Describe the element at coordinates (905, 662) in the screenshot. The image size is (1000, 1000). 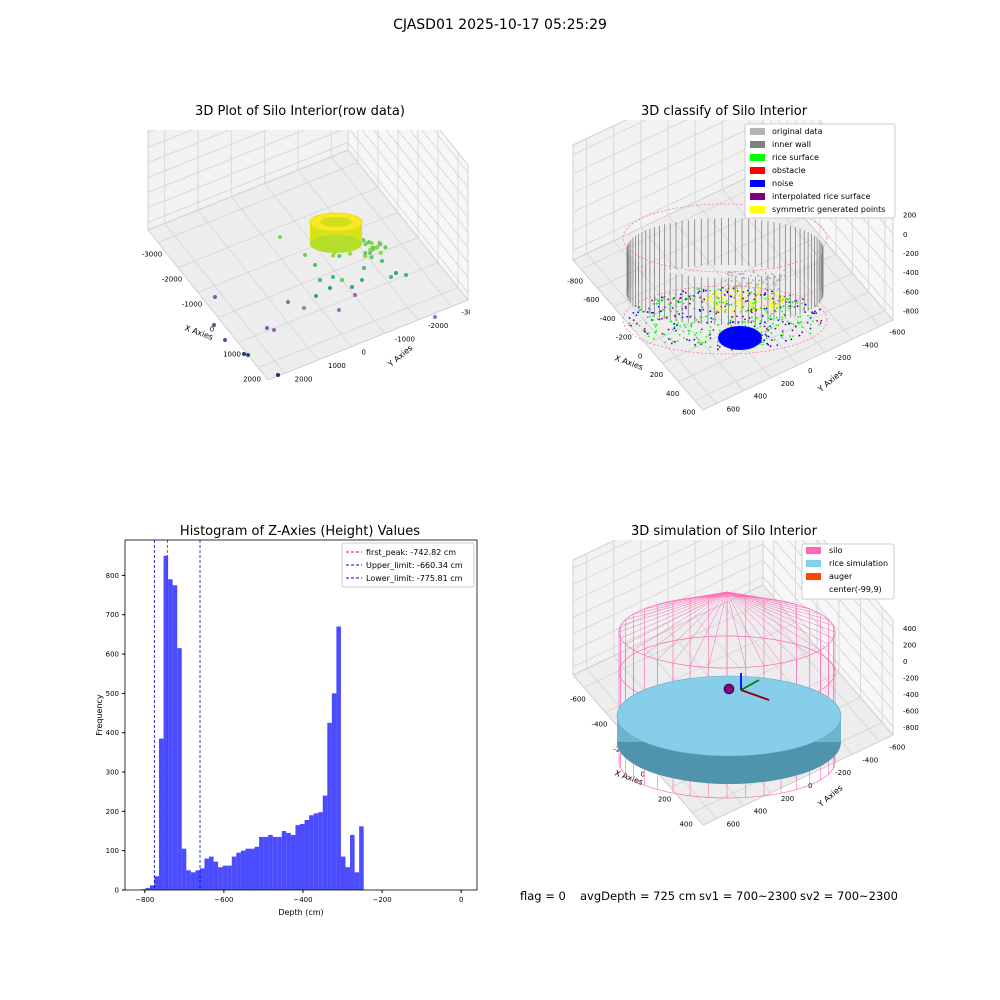
I see `plot4-z-tick-label: 0` at that location.